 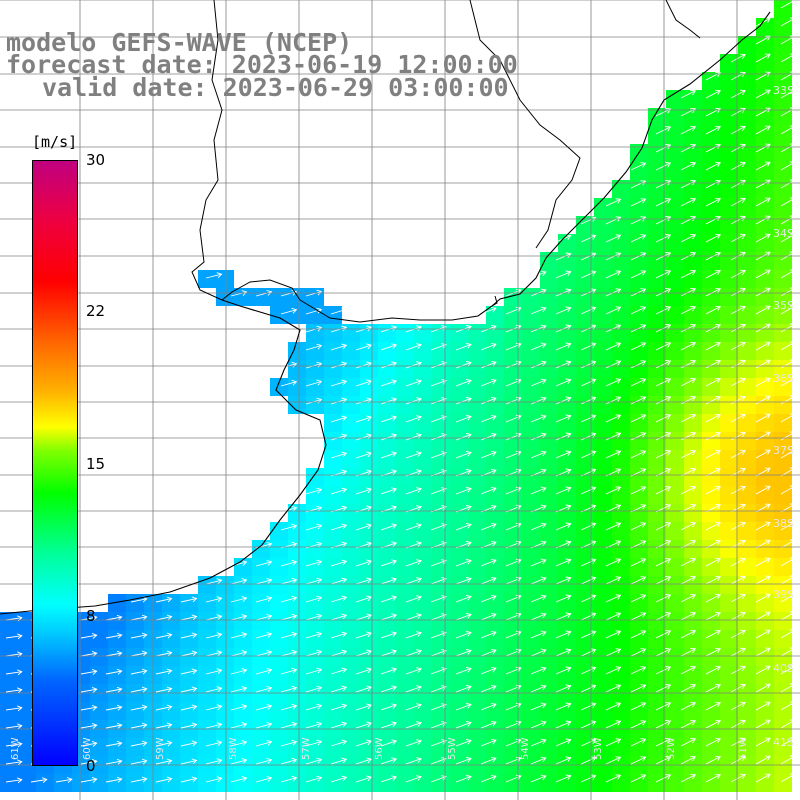 I want to click on model-title: modelo GEFS-WAVE (NCEP), so click(x=179, y=42).